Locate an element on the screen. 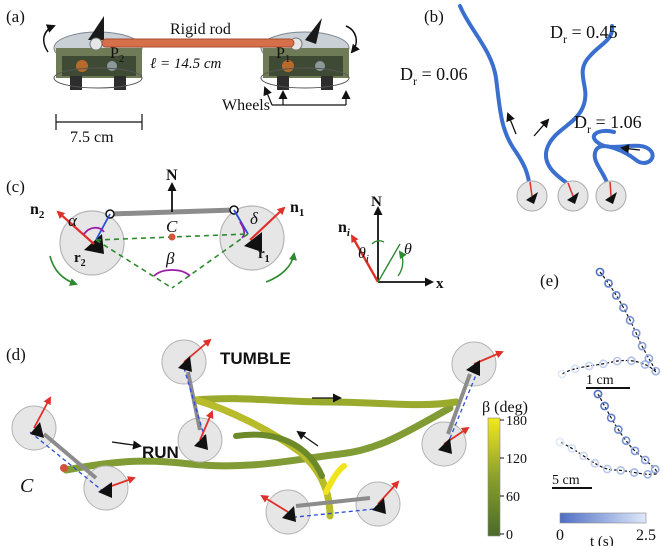  wheels-label: Wheels is located at coordinates (246, 105).